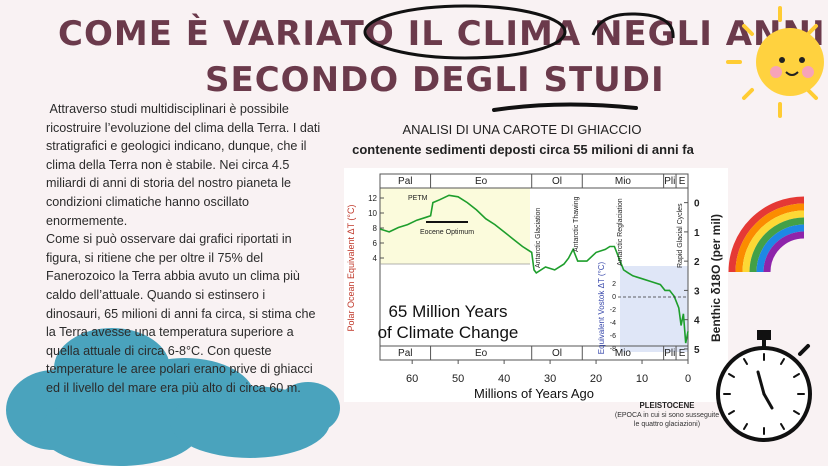 The height and width of the screenshot is (466, 828). Describe the element at coordinates (764, 386) in the screenshot. I see `stopwatch-icon` at that location.